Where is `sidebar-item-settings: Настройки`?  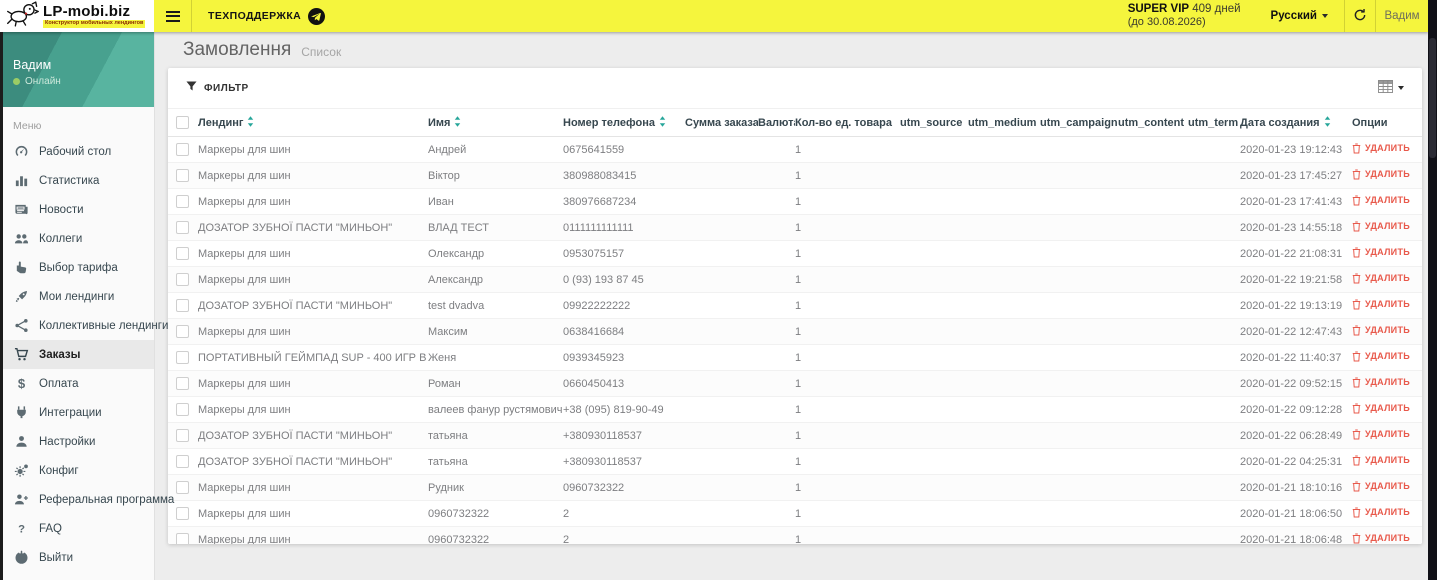 sidebar-item-settings: Настройки is located at coordinates (77, 441).